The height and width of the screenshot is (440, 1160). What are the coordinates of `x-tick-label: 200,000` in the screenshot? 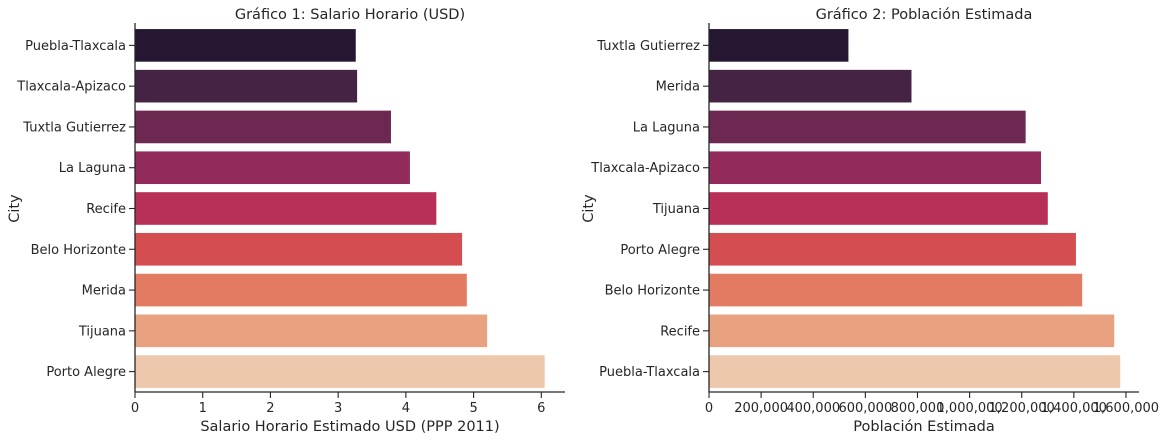 It's located at (761, 408).